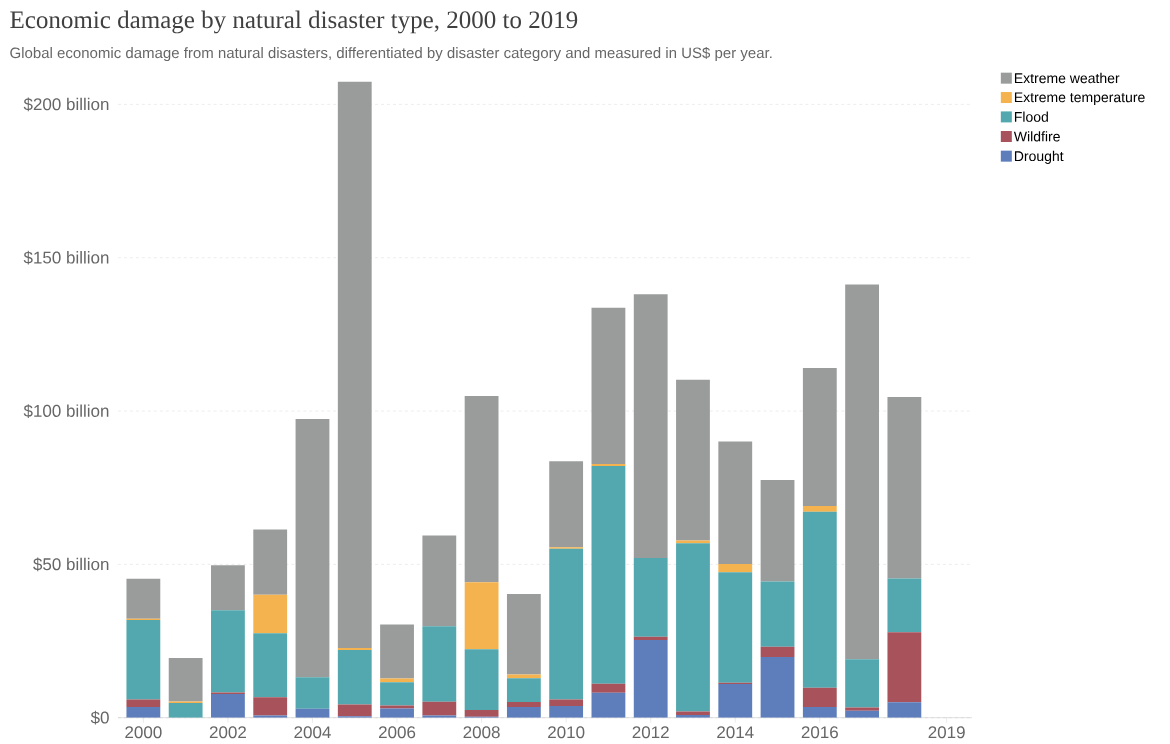  Describe the element at coordinates (1079, 99) in the screenshot. I see `legend-label: Extreme temperature` at that location.